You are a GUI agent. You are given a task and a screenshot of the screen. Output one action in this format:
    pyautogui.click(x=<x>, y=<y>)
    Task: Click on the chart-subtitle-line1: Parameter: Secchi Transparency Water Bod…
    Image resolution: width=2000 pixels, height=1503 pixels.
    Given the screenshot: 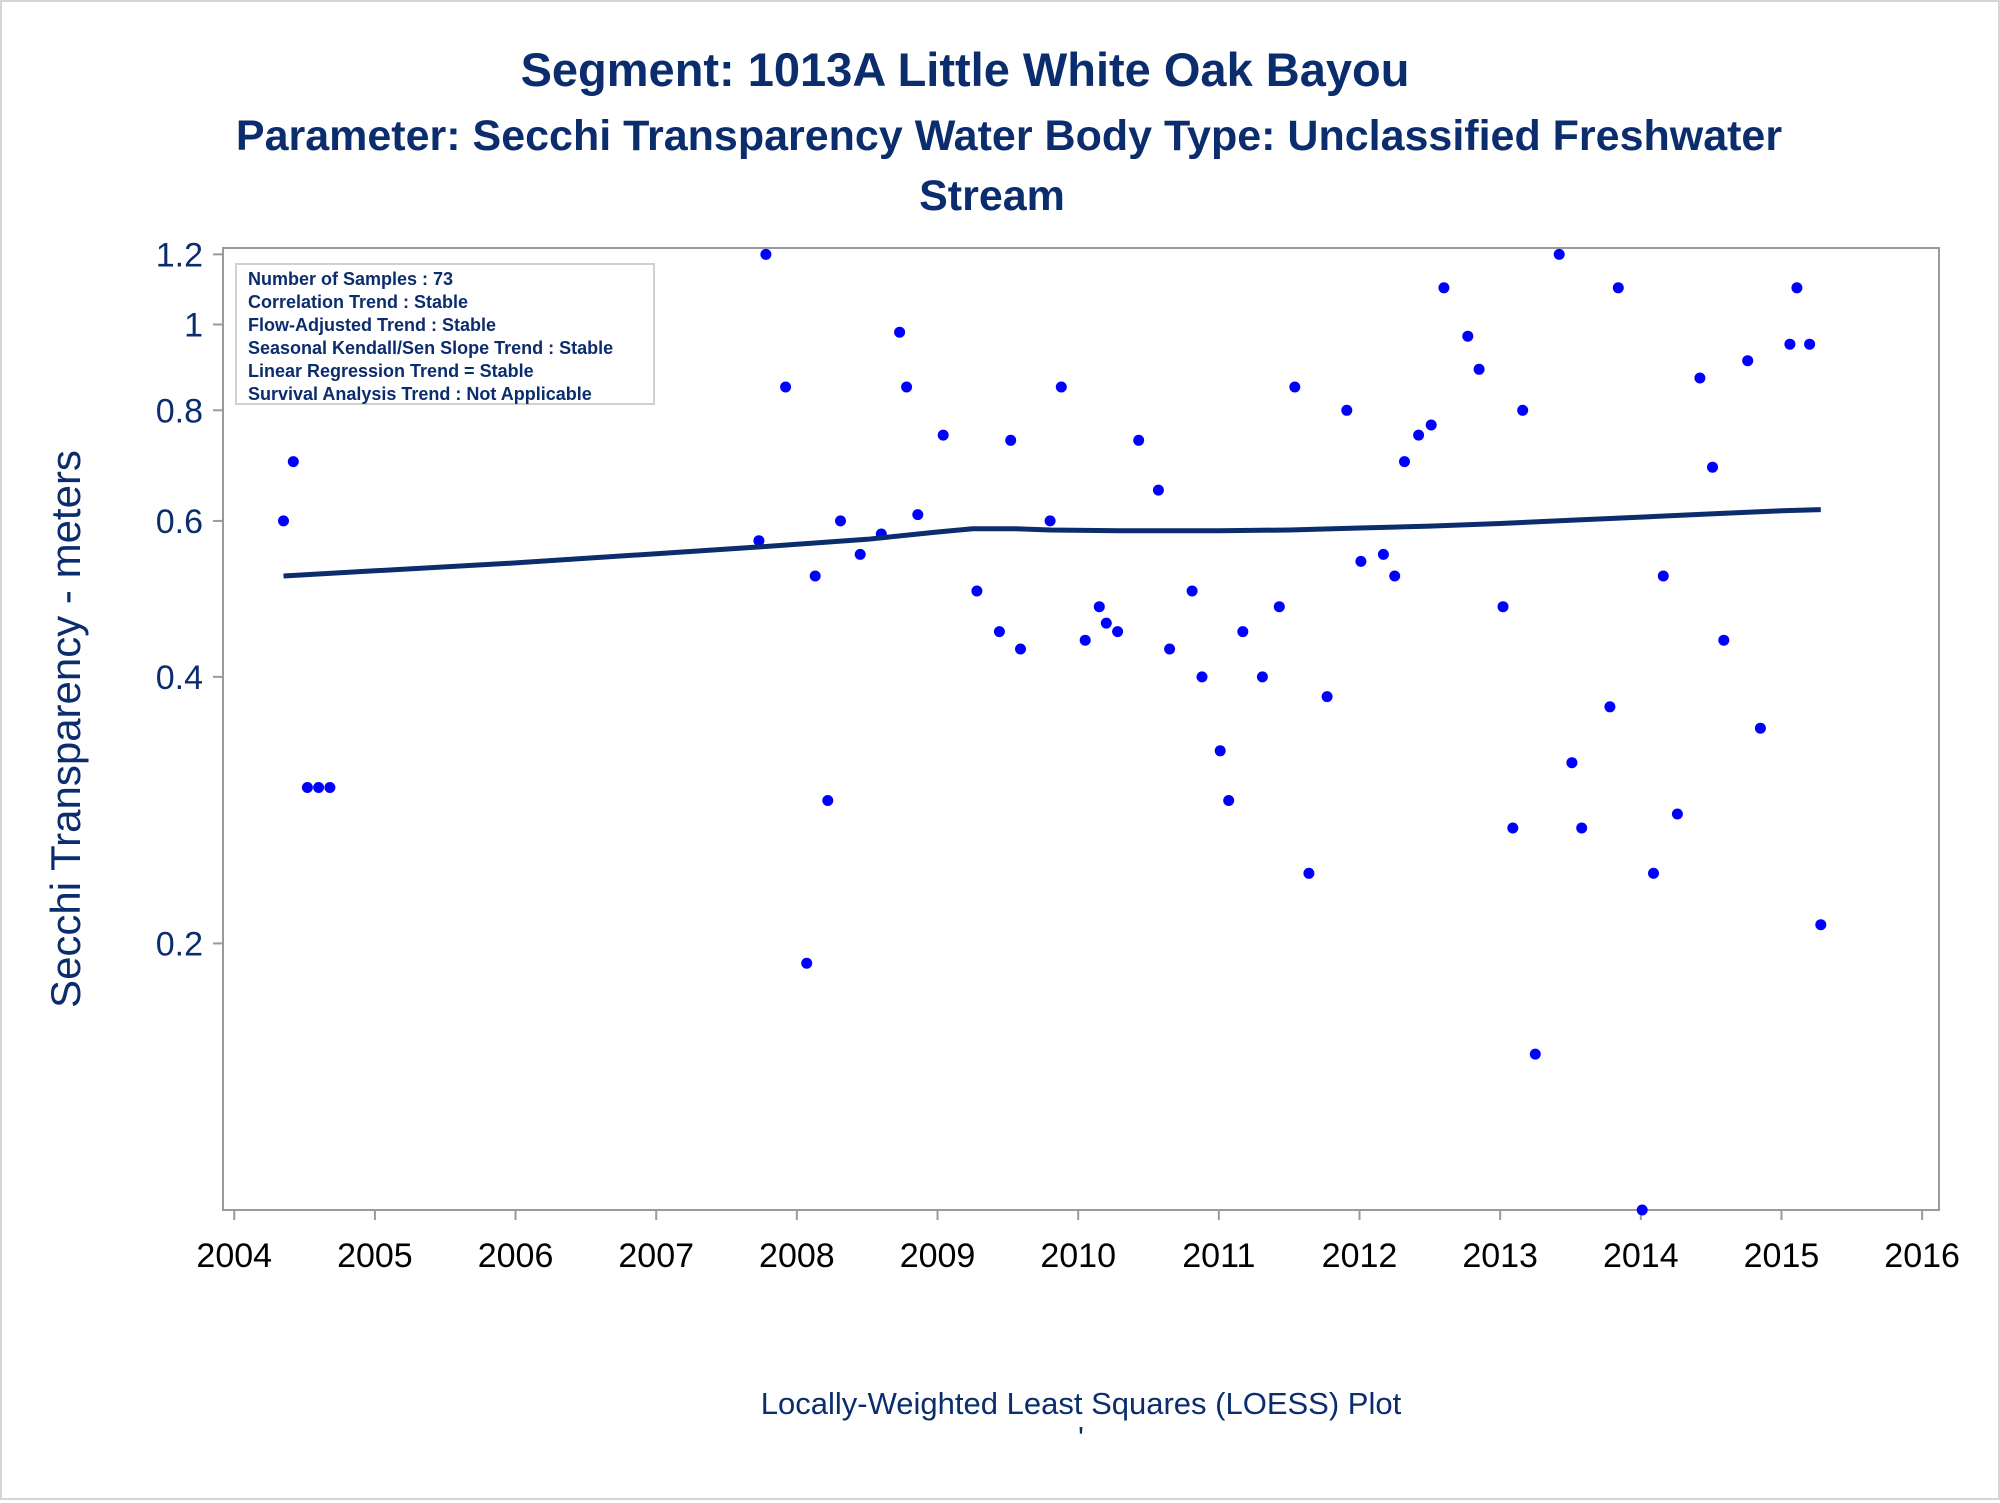 What is the action you would take?
    pyautogui.click(x=1009, y=136)
    